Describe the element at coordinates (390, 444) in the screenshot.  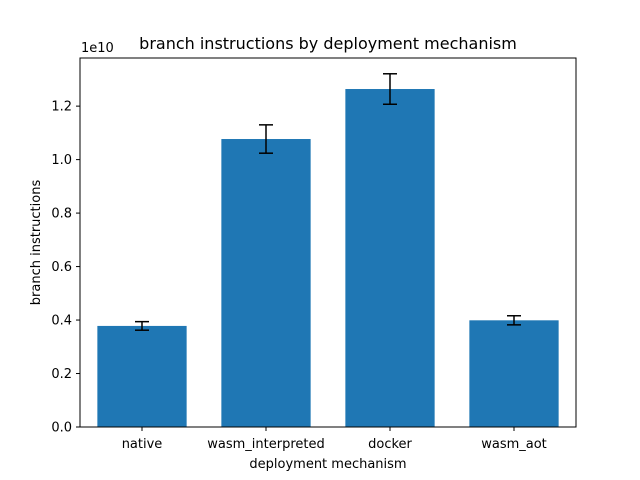
I see `x-tick-label: docker` at that location.